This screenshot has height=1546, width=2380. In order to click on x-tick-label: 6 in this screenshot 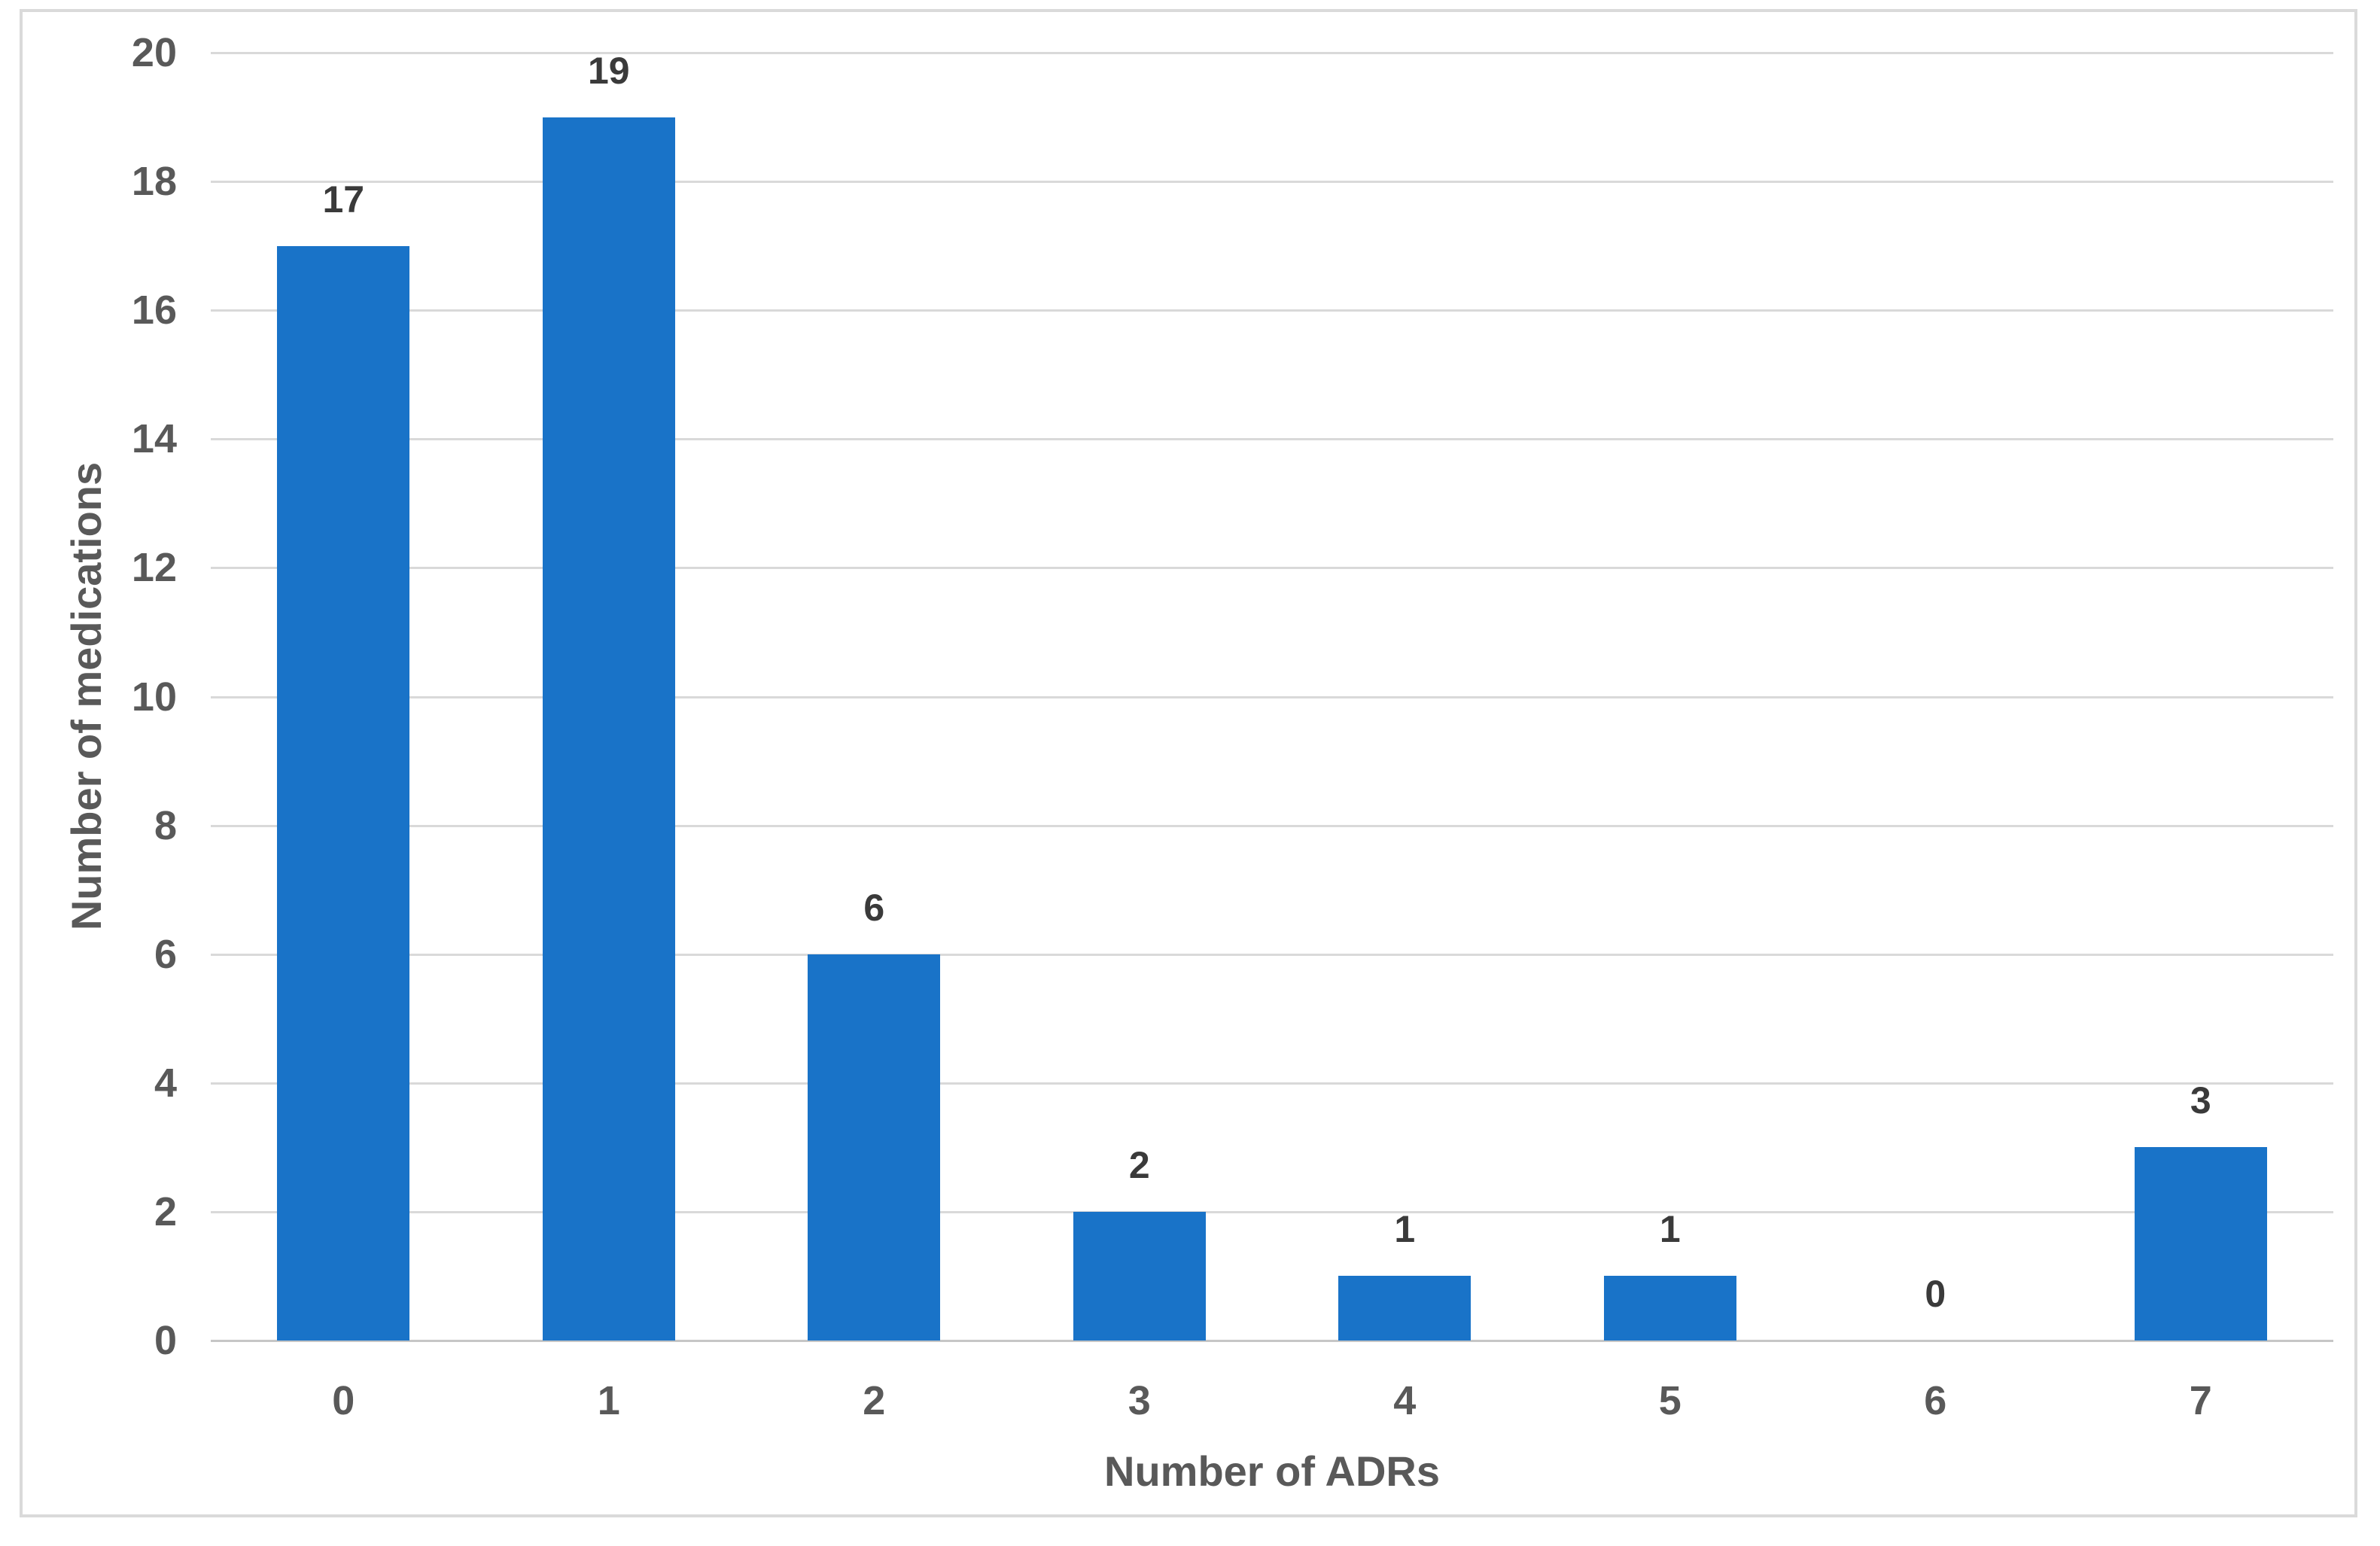, I will do `click(1935, 1400)`.